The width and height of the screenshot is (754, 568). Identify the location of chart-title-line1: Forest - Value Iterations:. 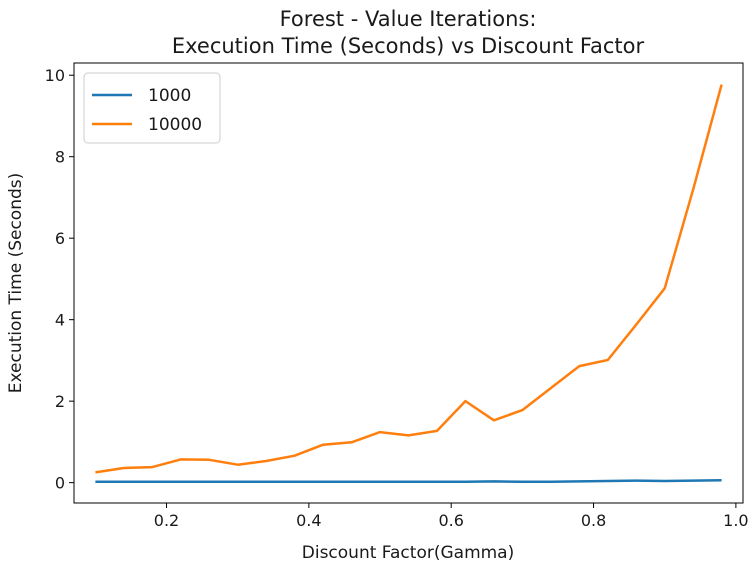
(408, 19).